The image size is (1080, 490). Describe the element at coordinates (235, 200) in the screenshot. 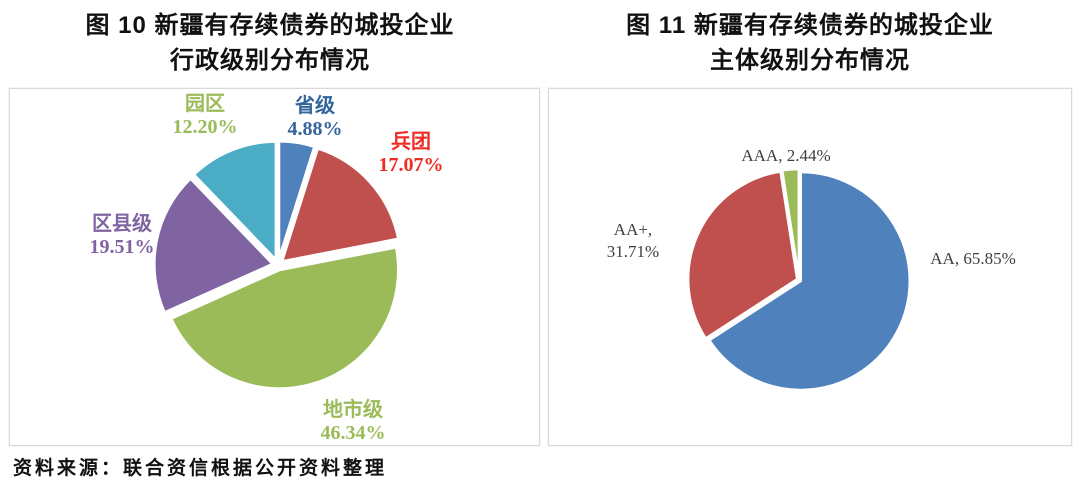

I see `pie-slice-园区` at that location.